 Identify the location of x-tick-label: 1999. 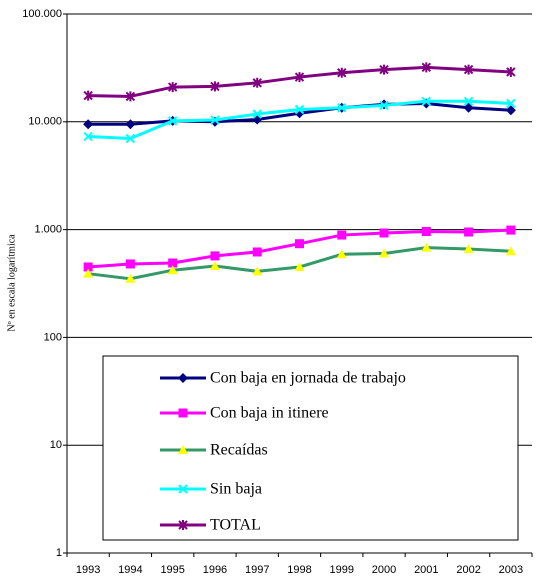
(342, 570).